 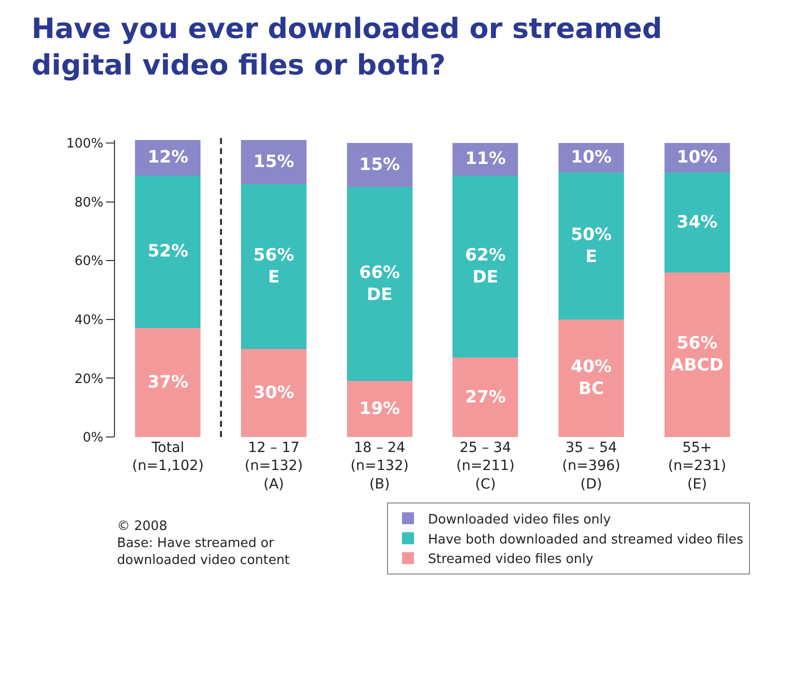 I want to click on data-label: 12%, so click(x=168, y=158).